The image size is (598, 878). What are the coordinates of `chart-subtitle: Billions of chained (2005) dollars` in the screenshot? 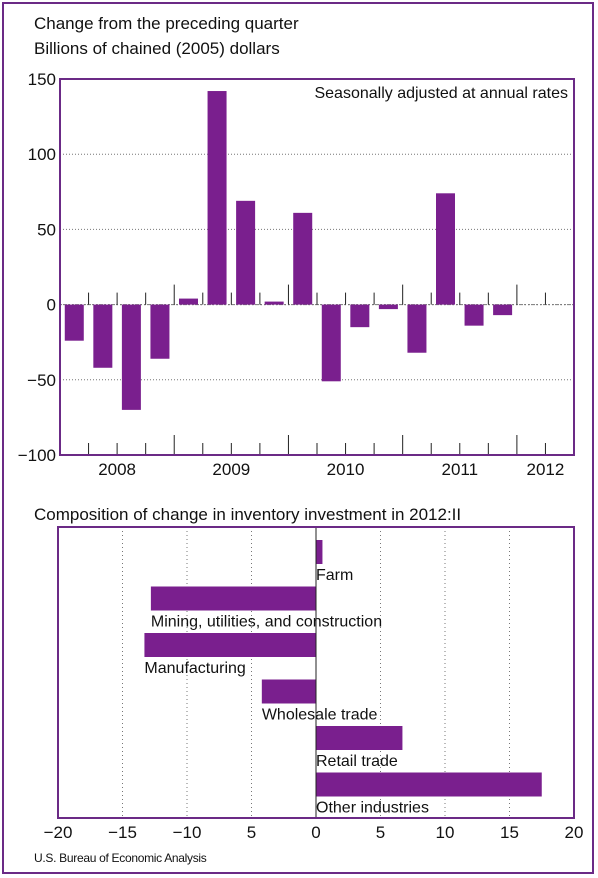 It's located at (157, 48).